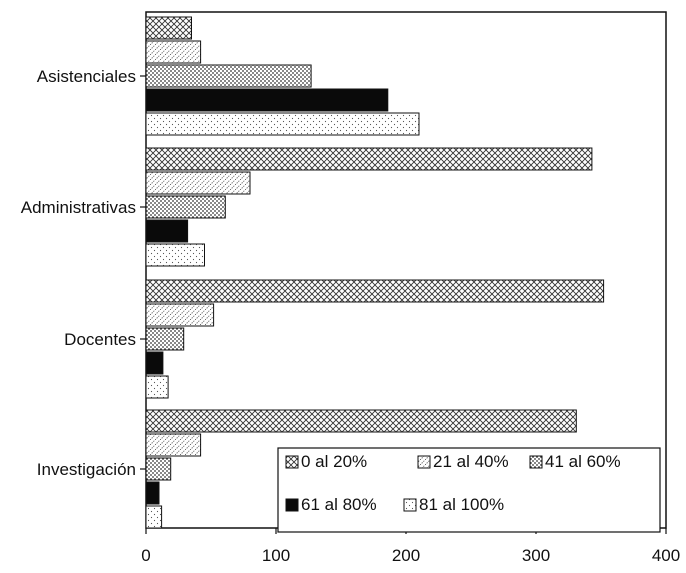 The image size is (686, 573). Describe the element at coordinates (666, 555) in the screenshot. I see `x-tick-label: 400` at that location.